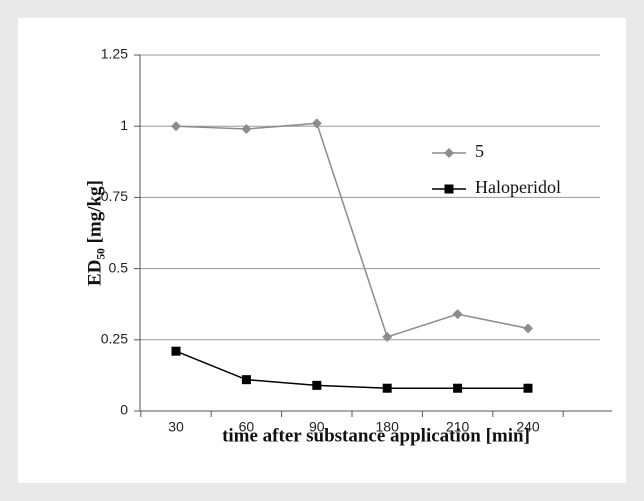  Describe the element at coordinates (124, 410) in the screenshot. I see `y-tick-label: 0` at that location.